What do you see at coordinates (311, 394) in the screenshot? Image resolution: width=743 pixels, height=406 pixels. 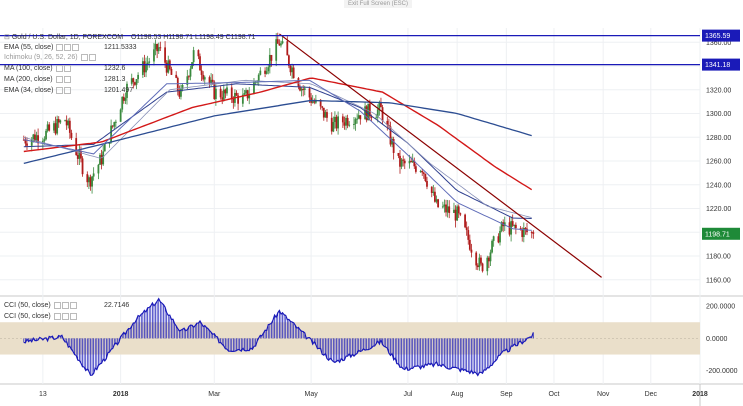 I see `x-tick-label: May` at bounding box center [311, 394].